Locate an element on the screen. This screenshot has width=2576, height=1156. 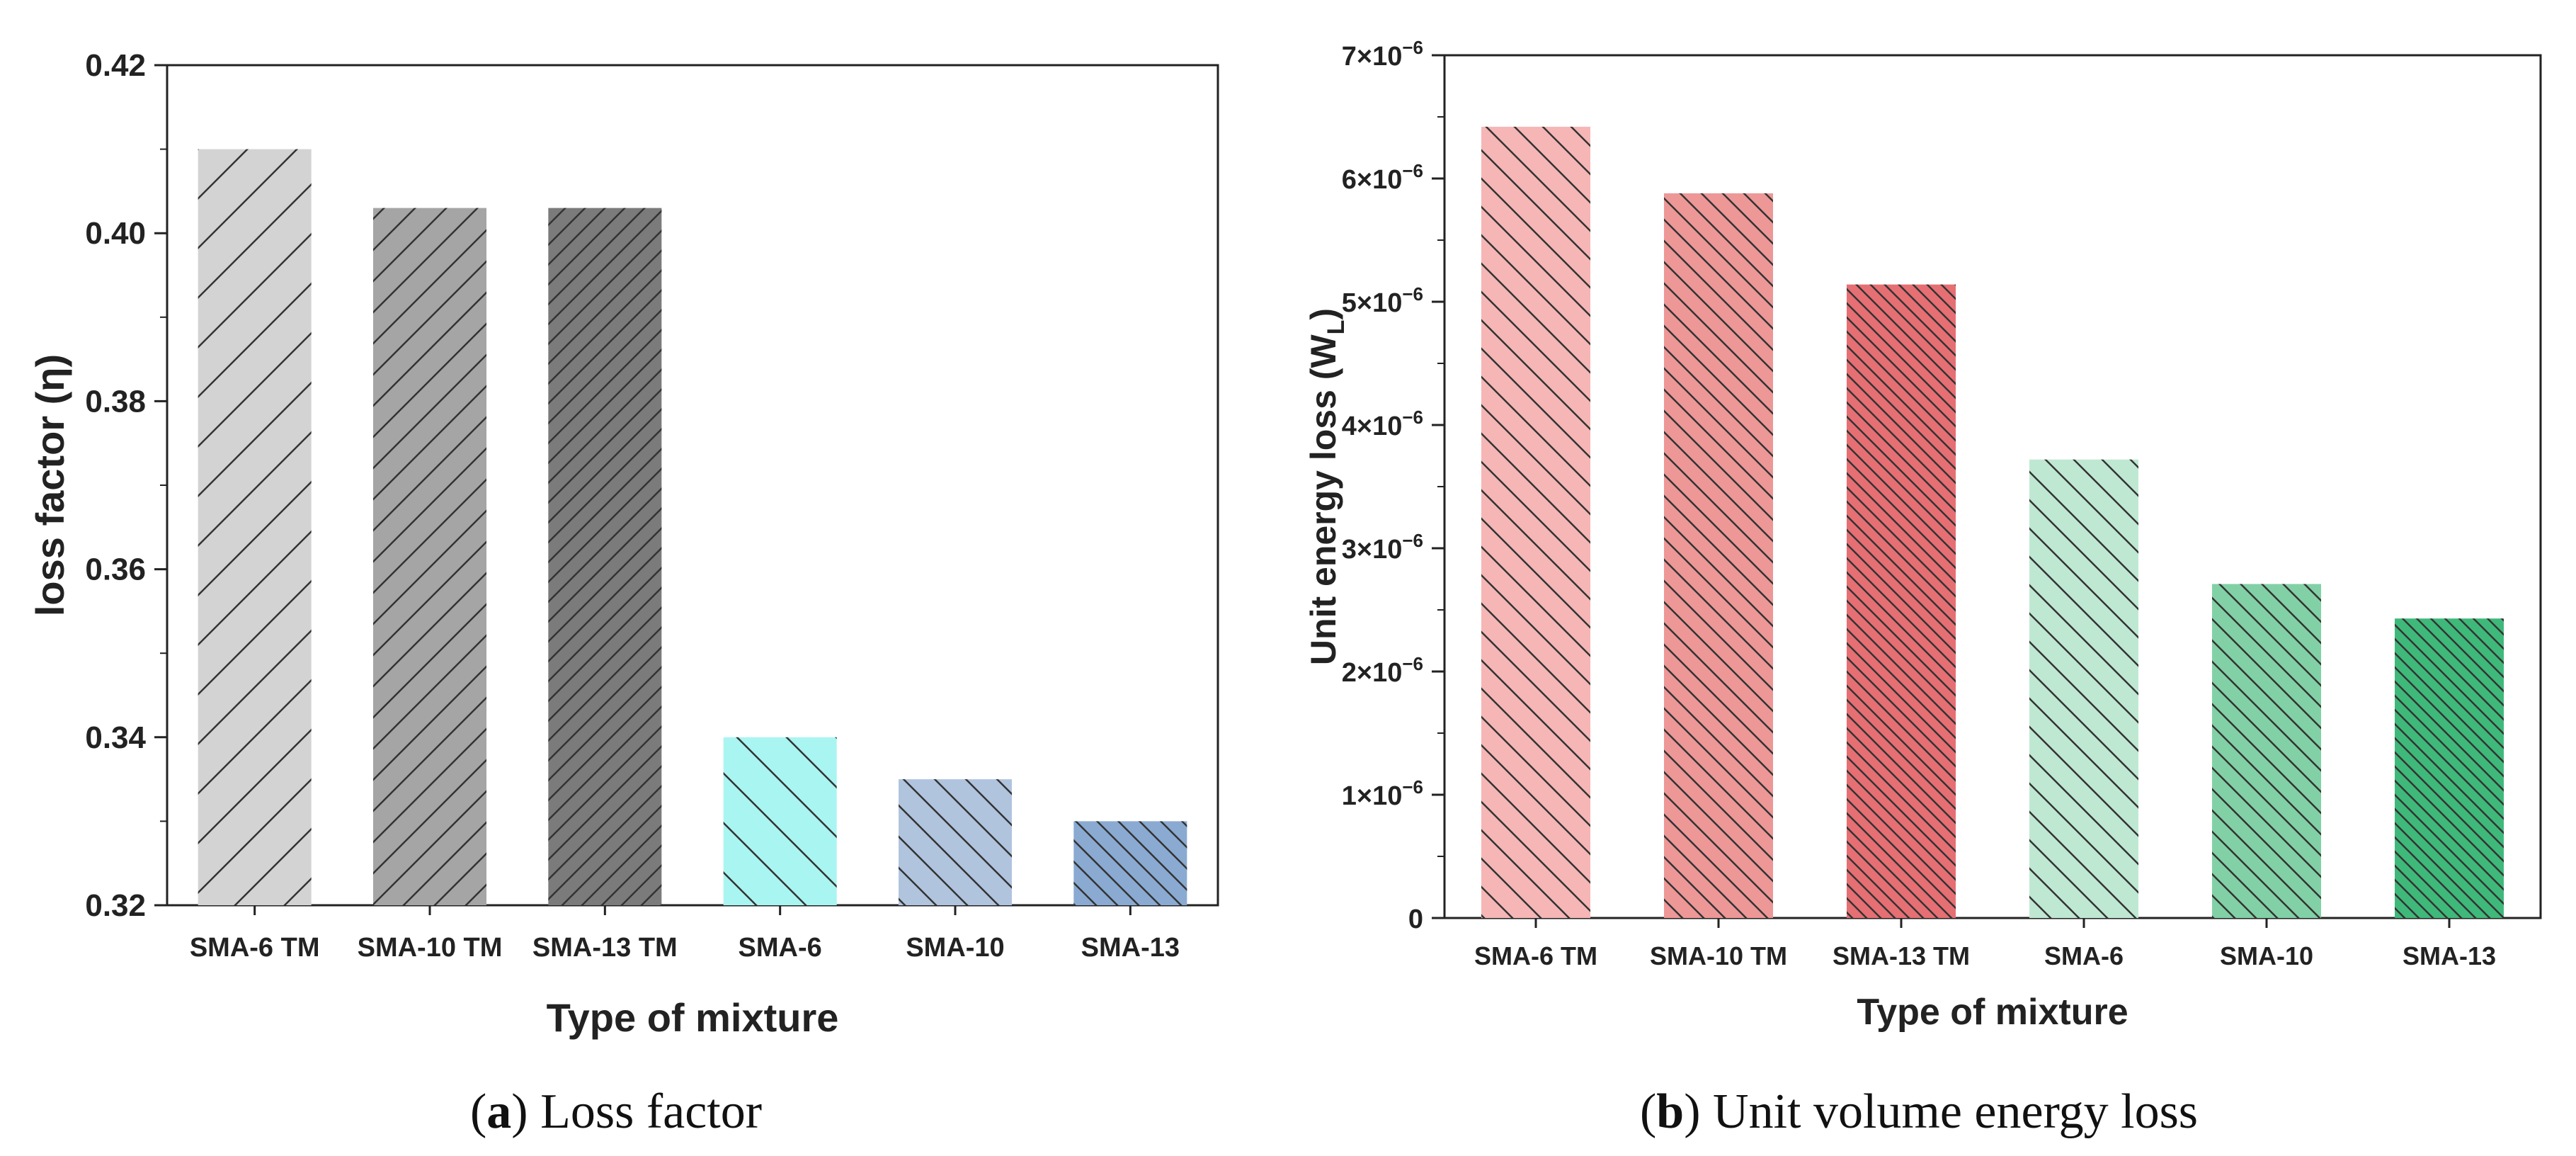
caption-b: (b) Unit volume energy loss is located at coordinates (1919, 1111).